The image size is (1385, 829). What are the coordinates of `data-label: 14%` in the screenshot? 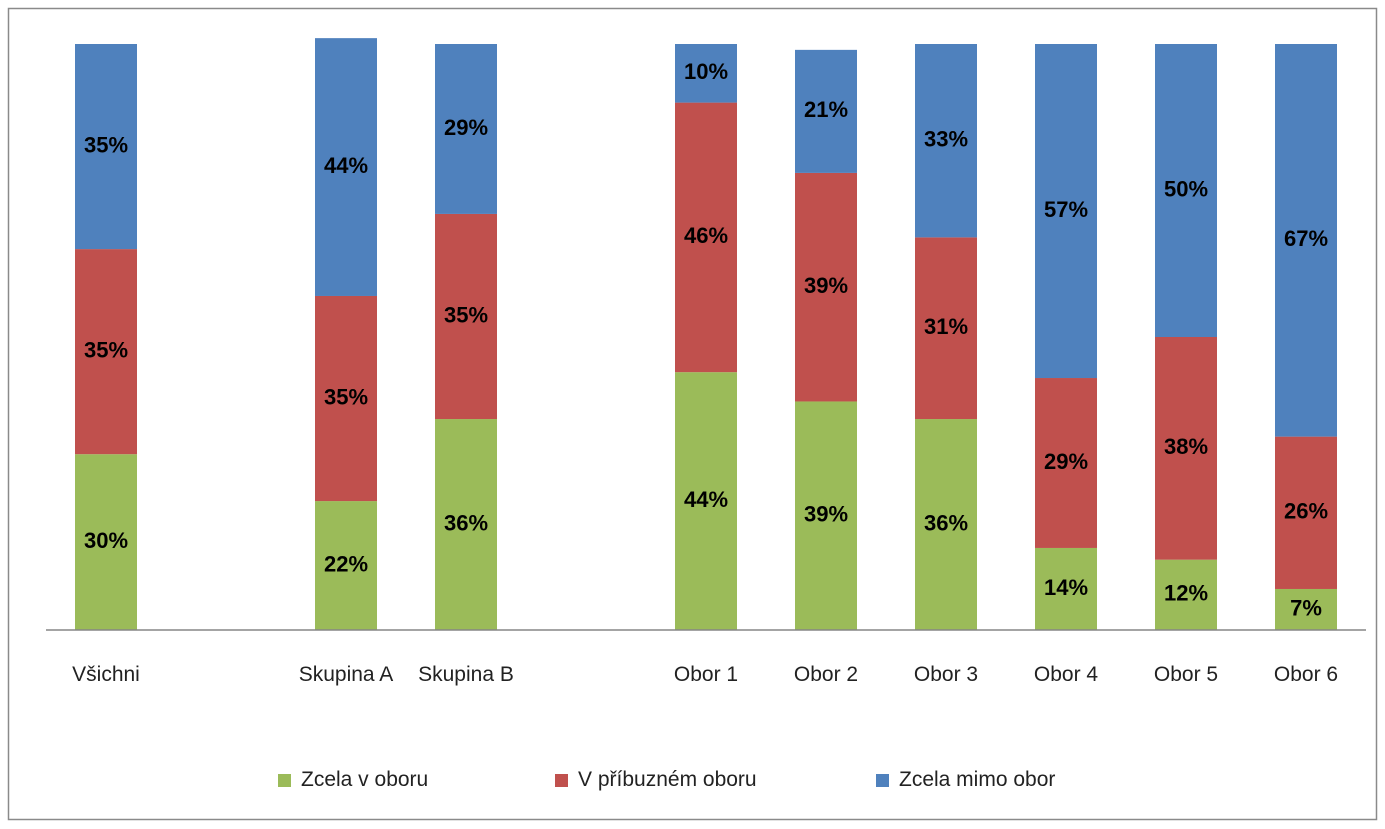 It's located at (1066, 587).